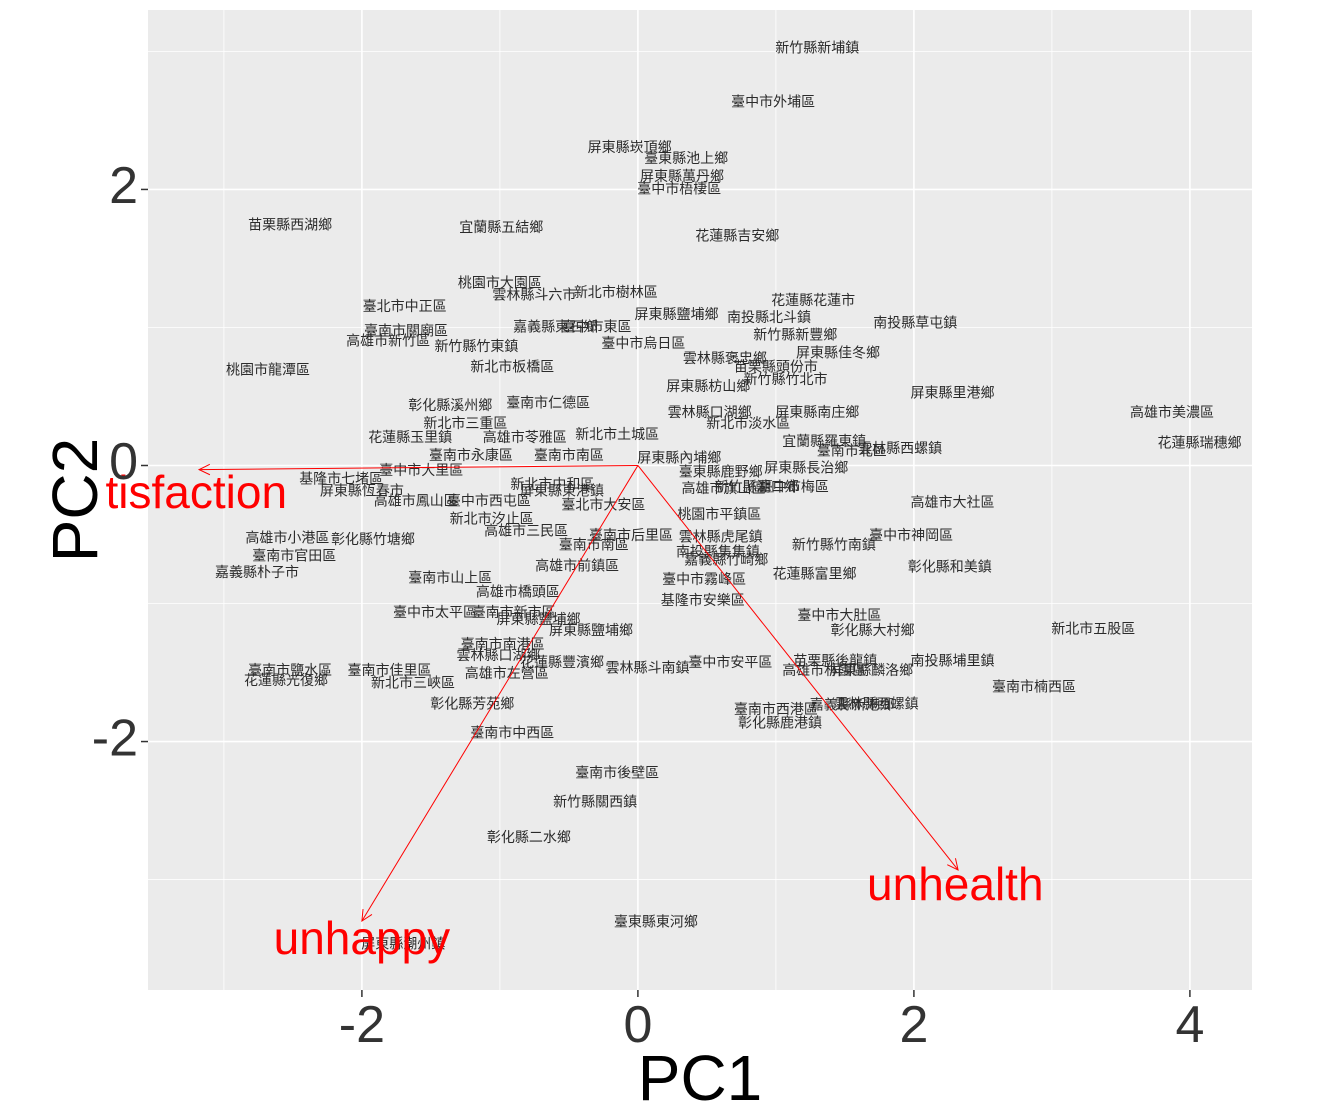 The width and height of the screenshot is (1342, 1118). Describe the element at coordinates (817, 412) in the screenshot. I see `point-label: 屏東縣南庄鄉` at that location.